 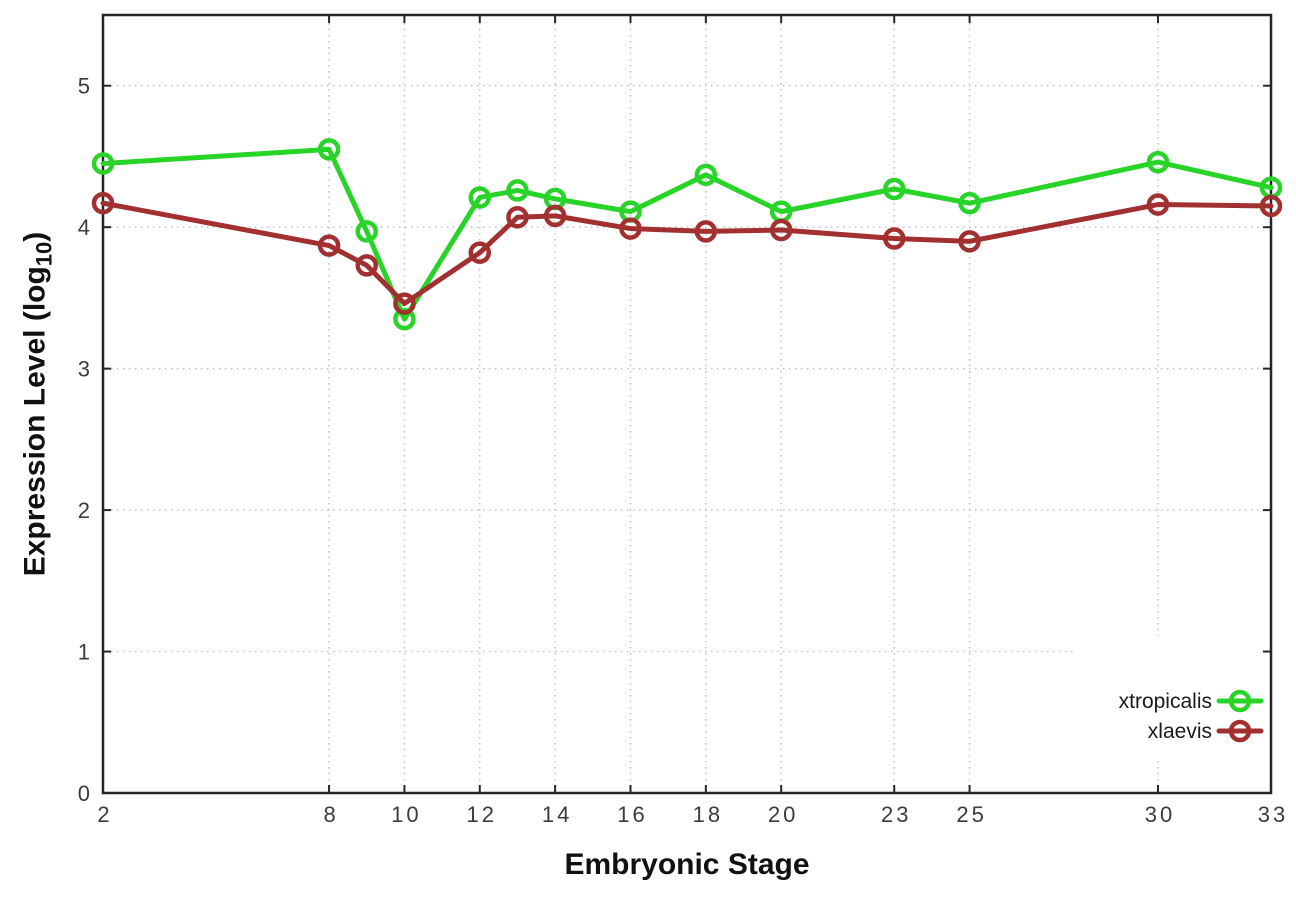 I want to click on y-axis-title: Expression Level (log10), so click(x=38, y=404).